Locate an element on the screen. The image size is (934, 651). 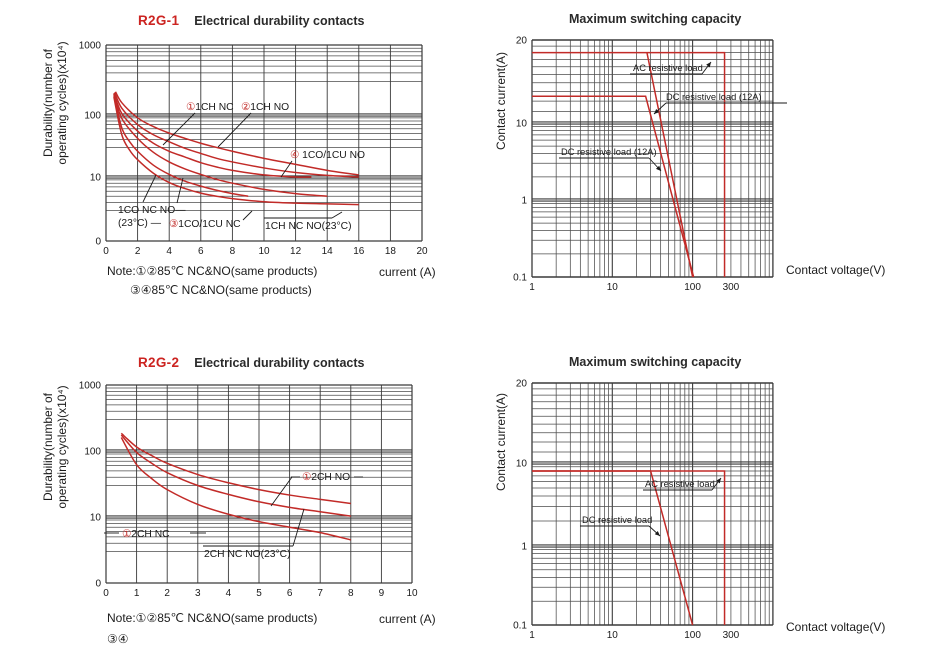
svg-text: ④ 1CO/1CU NO is located at coordinates (327, 155).